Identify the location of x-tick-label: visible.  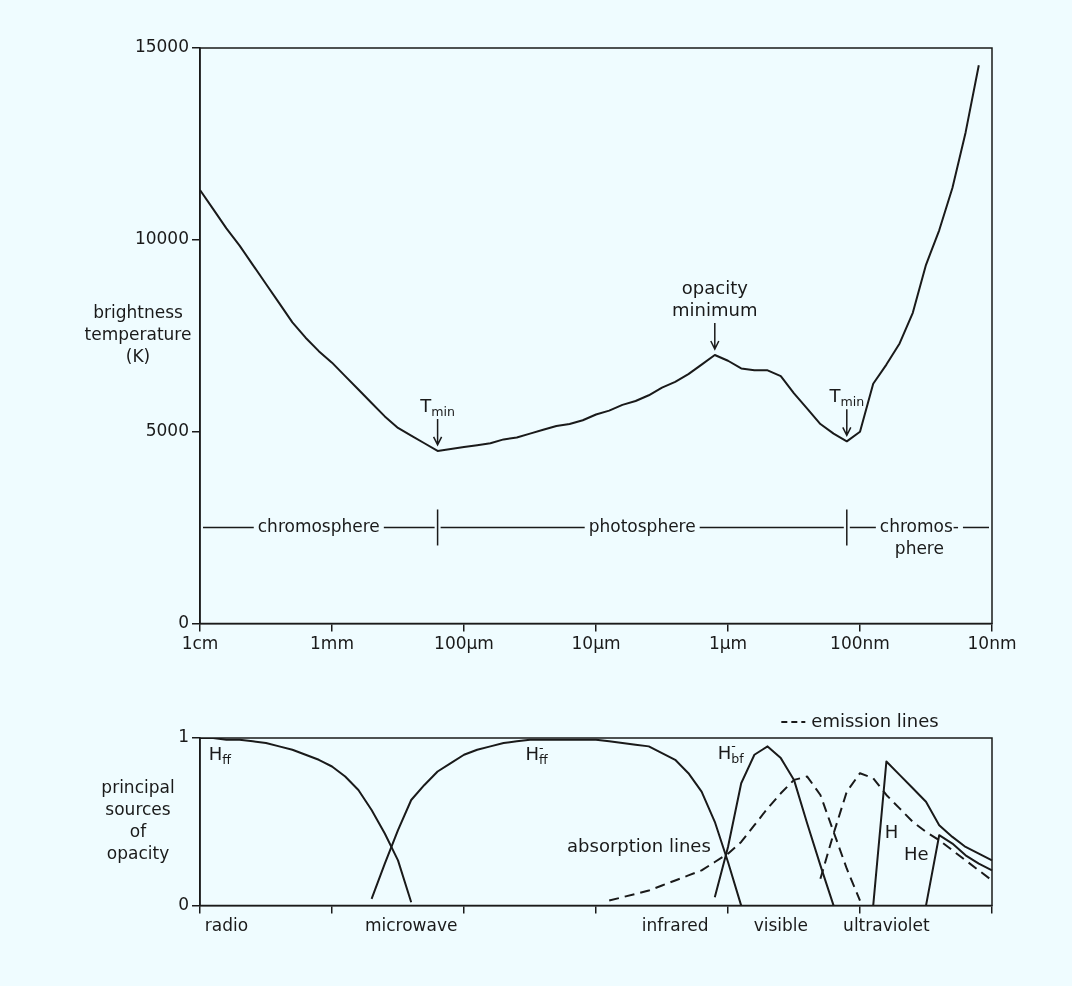
(780, 925).